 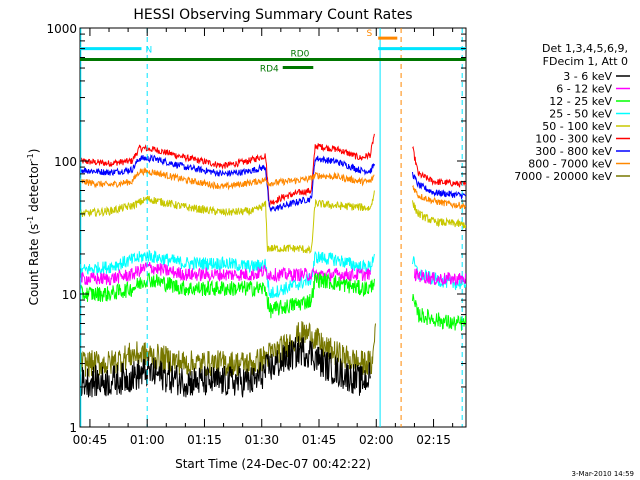 What do you see at coordinates (563, 176) in the screenshot?
I see `legend-entry-label-8: 7000 - 20000 keV` at bounding box center [563, 176].